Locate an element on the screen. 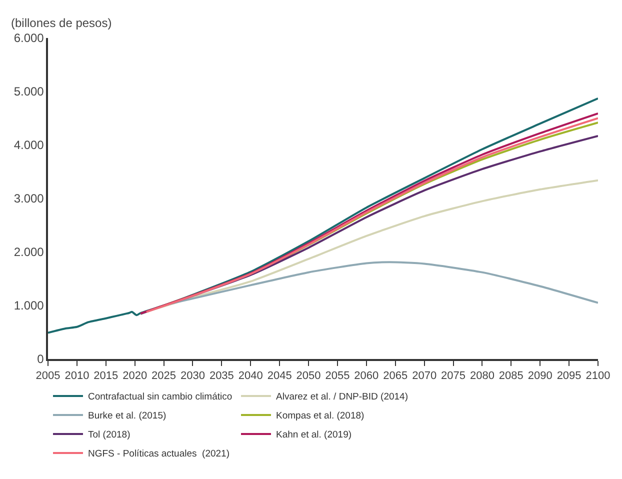  legend-label: Tol (2018) is located at coordinates (109, 435).